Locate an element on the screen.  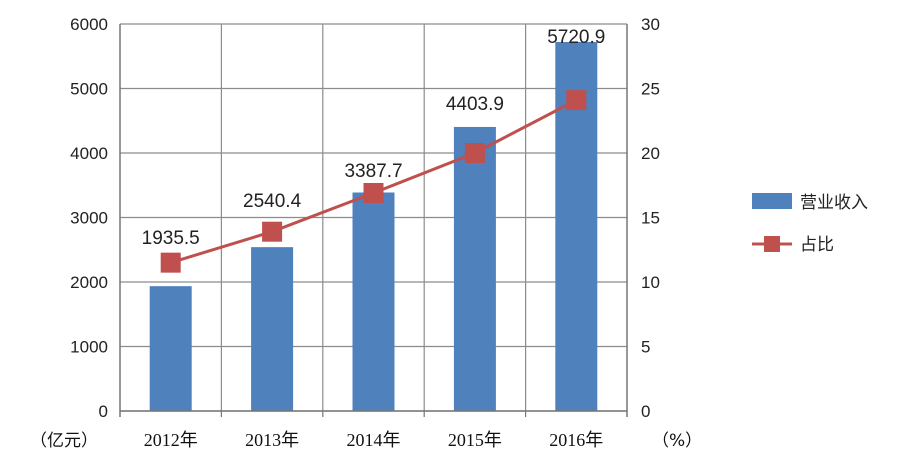
data-label: 5720.9 is located at coordinates (576, 37).